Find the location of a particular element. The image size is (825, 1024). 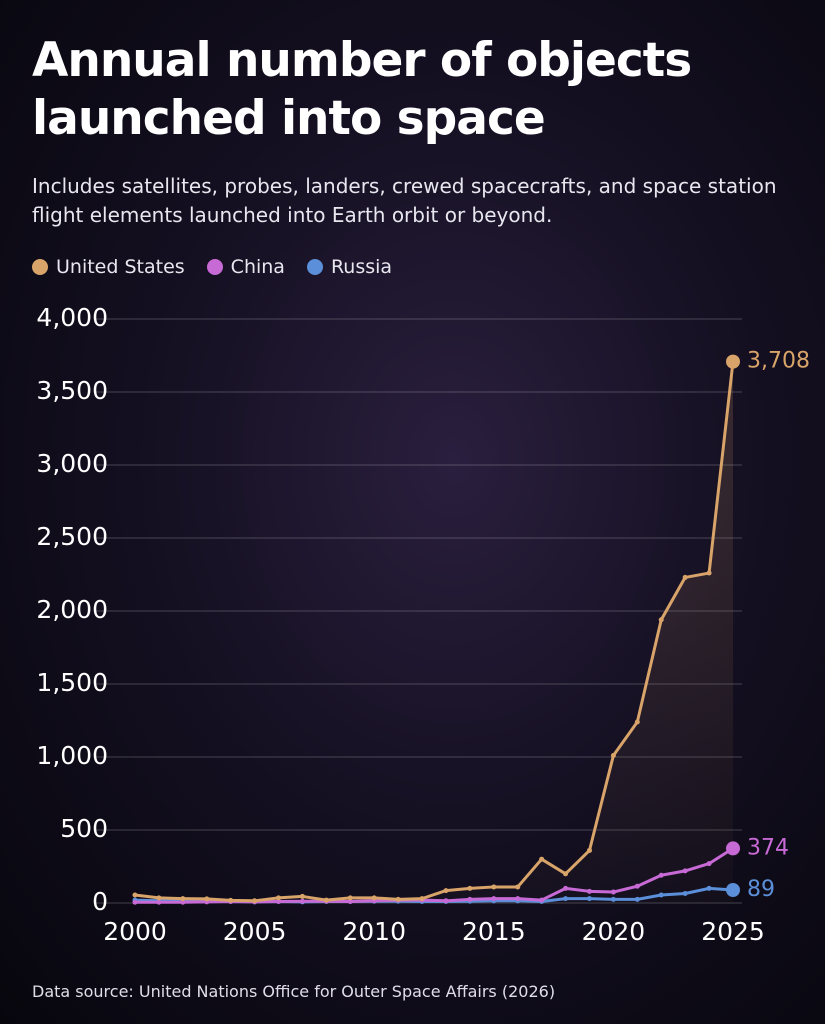

legend-label: Russia is located at coordinates (361, 267).